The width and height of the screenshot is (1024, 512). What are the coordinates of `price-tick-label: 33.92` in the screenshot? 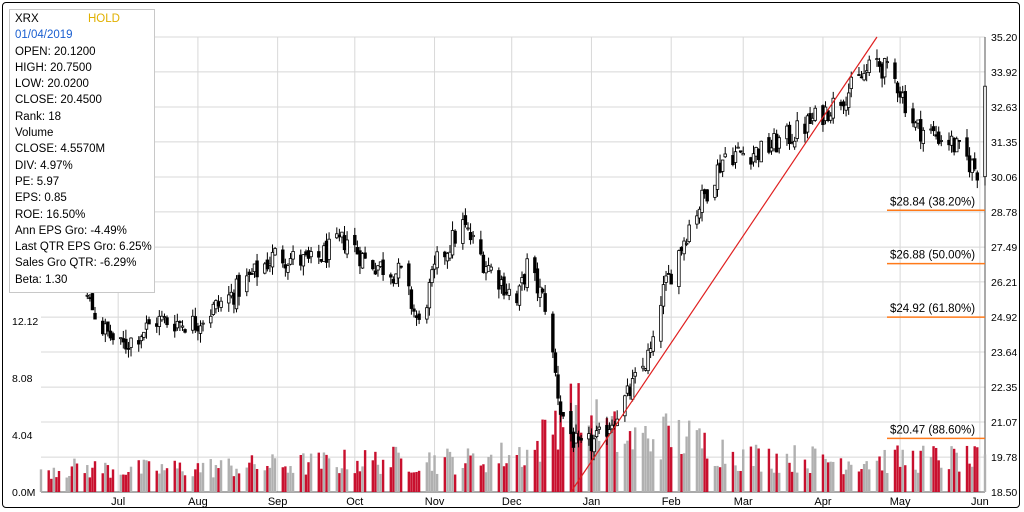 It's located at (1004, 73).